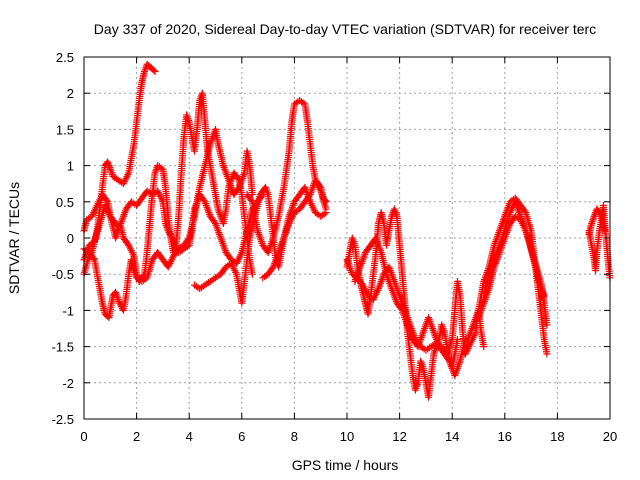  What do you see at coordinates (65, 202) in the screenshot?
I see `y-tick-label: 0.5` at bounding box center [65, 202].